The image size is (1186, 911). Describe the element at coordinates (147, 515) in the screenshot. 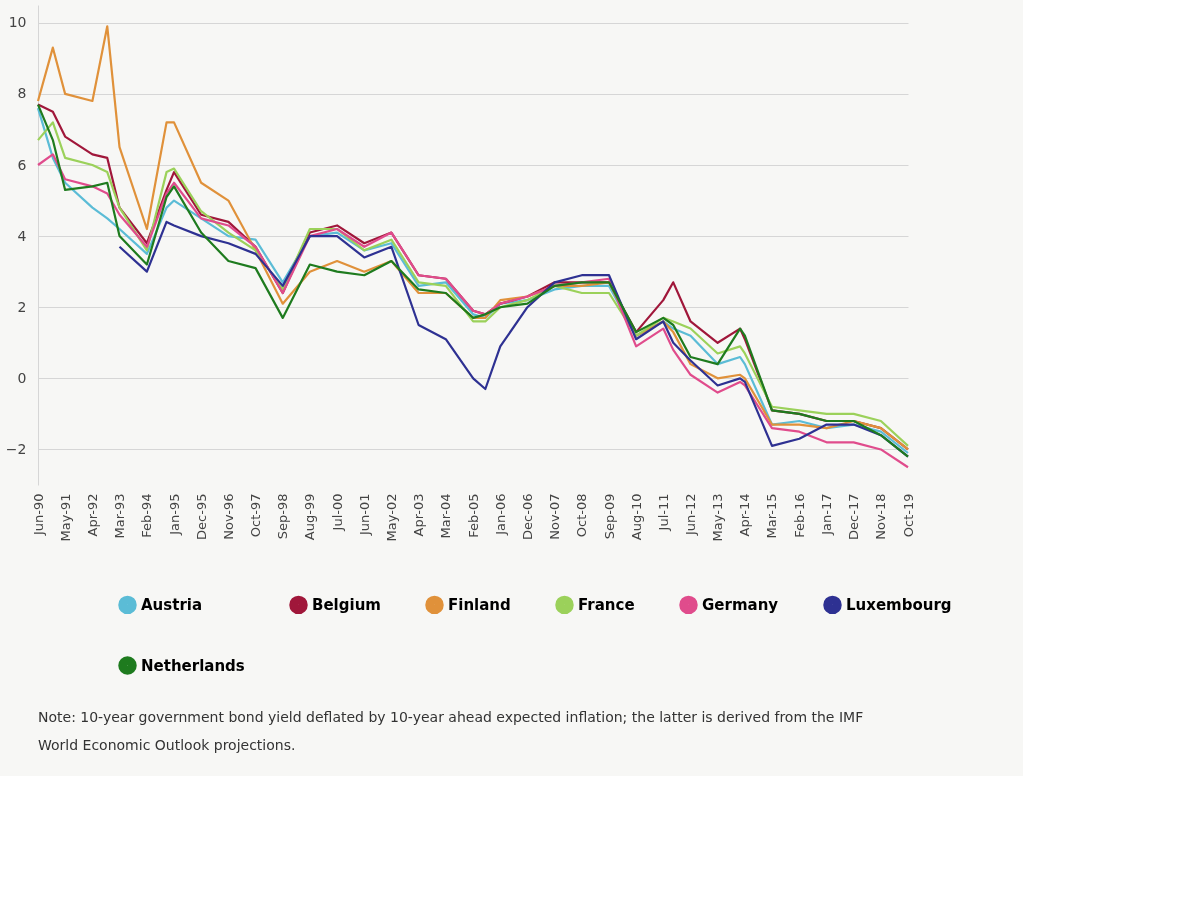

I see `x-tick-label: Feb-94` at that location.